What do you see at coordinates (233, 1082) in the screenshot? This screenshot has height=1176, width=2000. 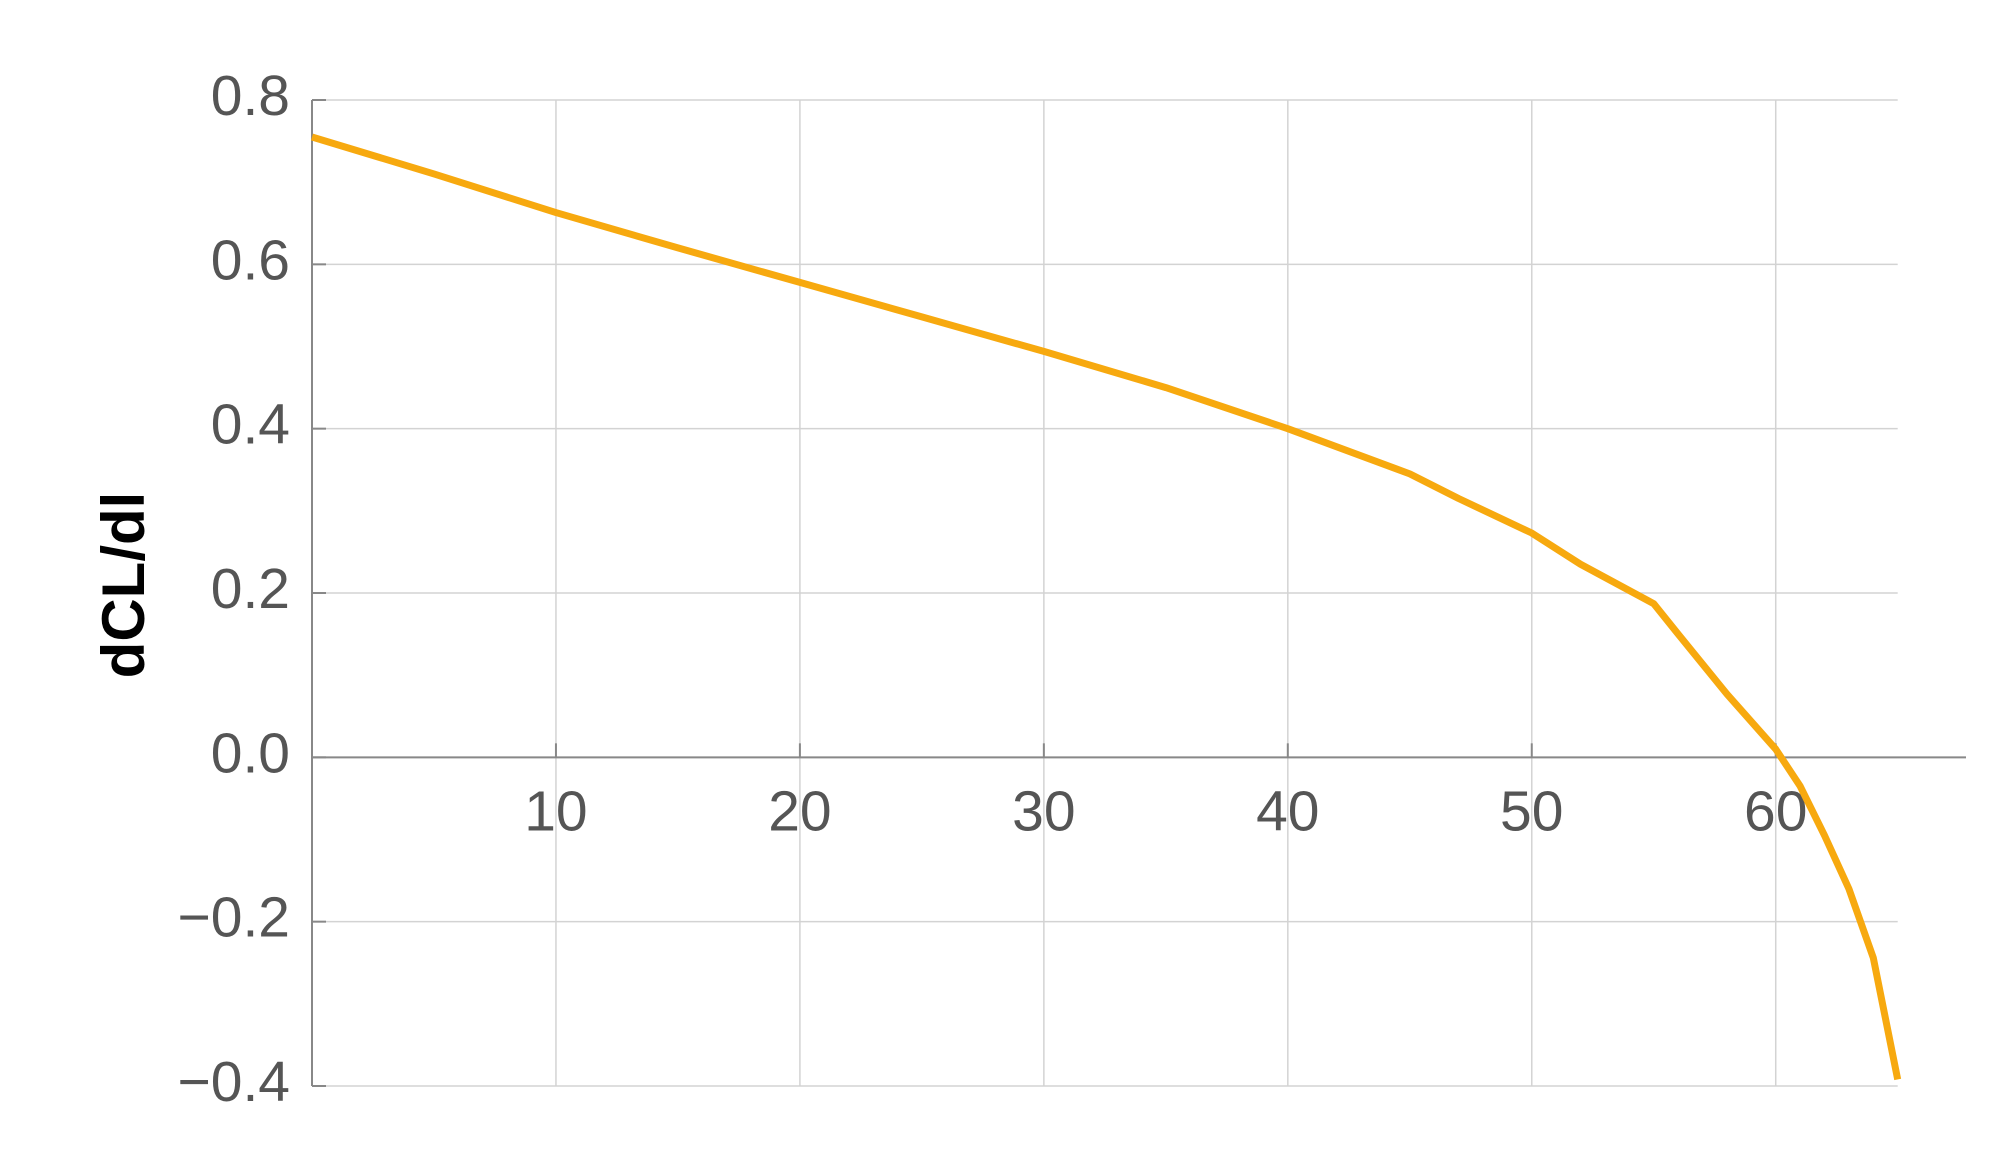 I see `y-tick-label: −0.4` at bounding box center [233, 1082].